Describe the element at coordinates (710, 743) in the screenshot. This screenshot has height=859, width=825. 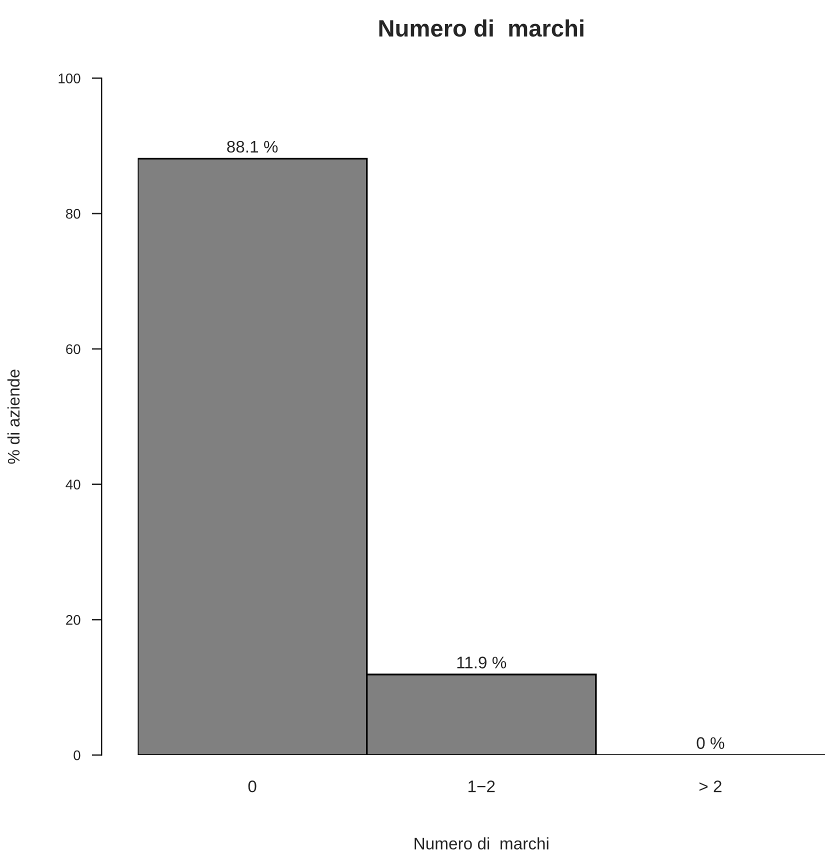
I see `data-label: 0 %` at that location.